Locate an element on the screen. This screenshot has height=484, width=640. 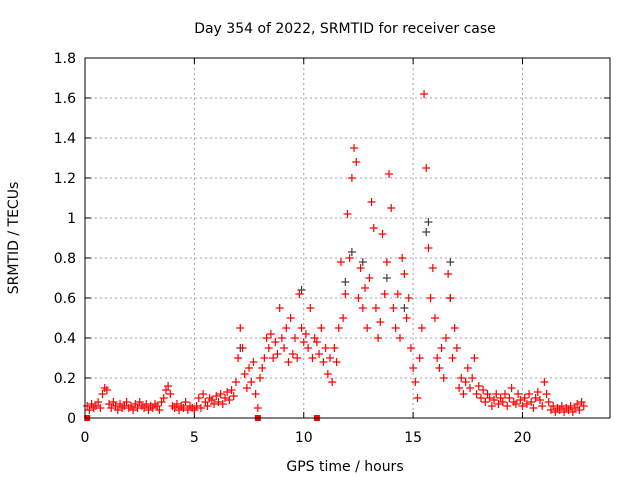
x-axis-label: GPS time / hours is located at coordinates (344, 467).